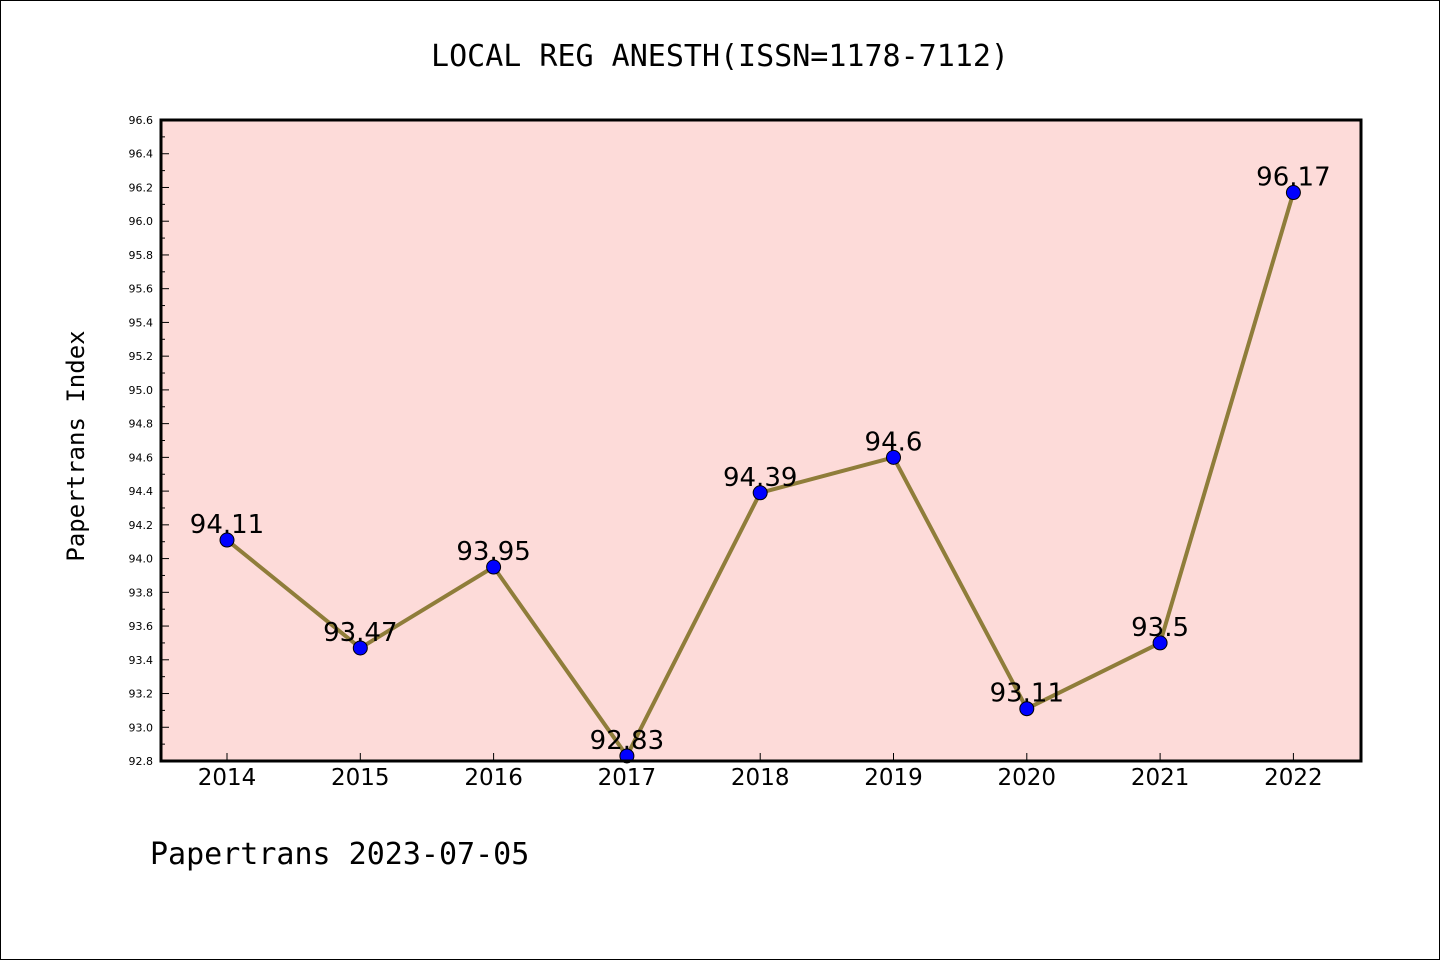  I want to click on data-label: 92.83, so click(627, 741).